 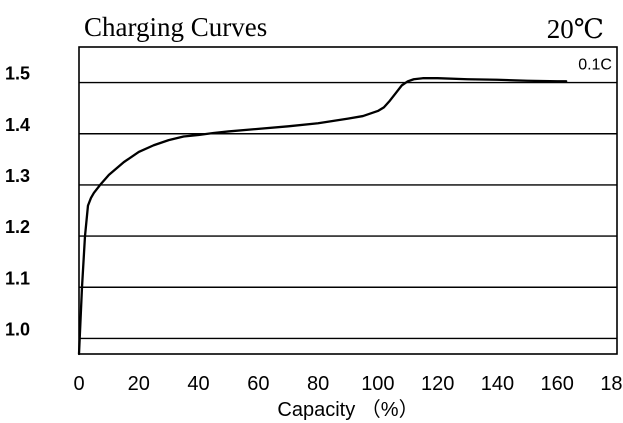 I want to click on x-tick-label: 0, so click(x=78, y=384).